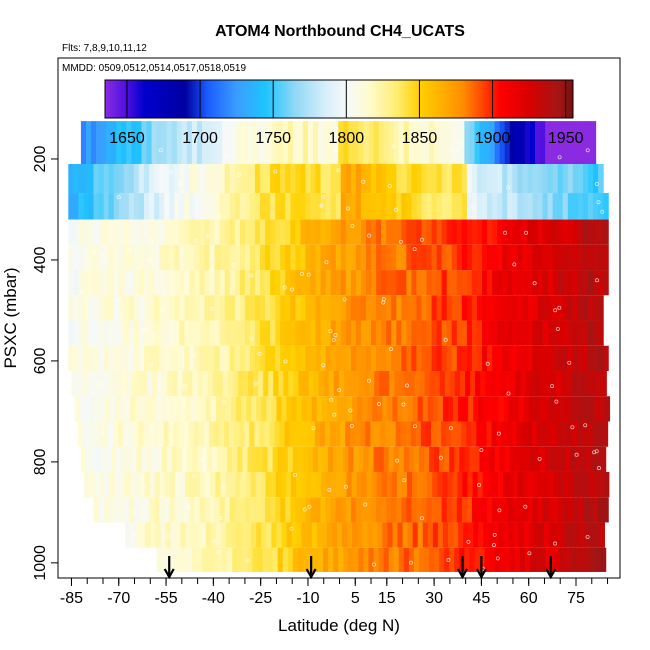  Describe the element at coordinates (355, 598) in the screenshot. I see `x-tick-label: 5` at that location.